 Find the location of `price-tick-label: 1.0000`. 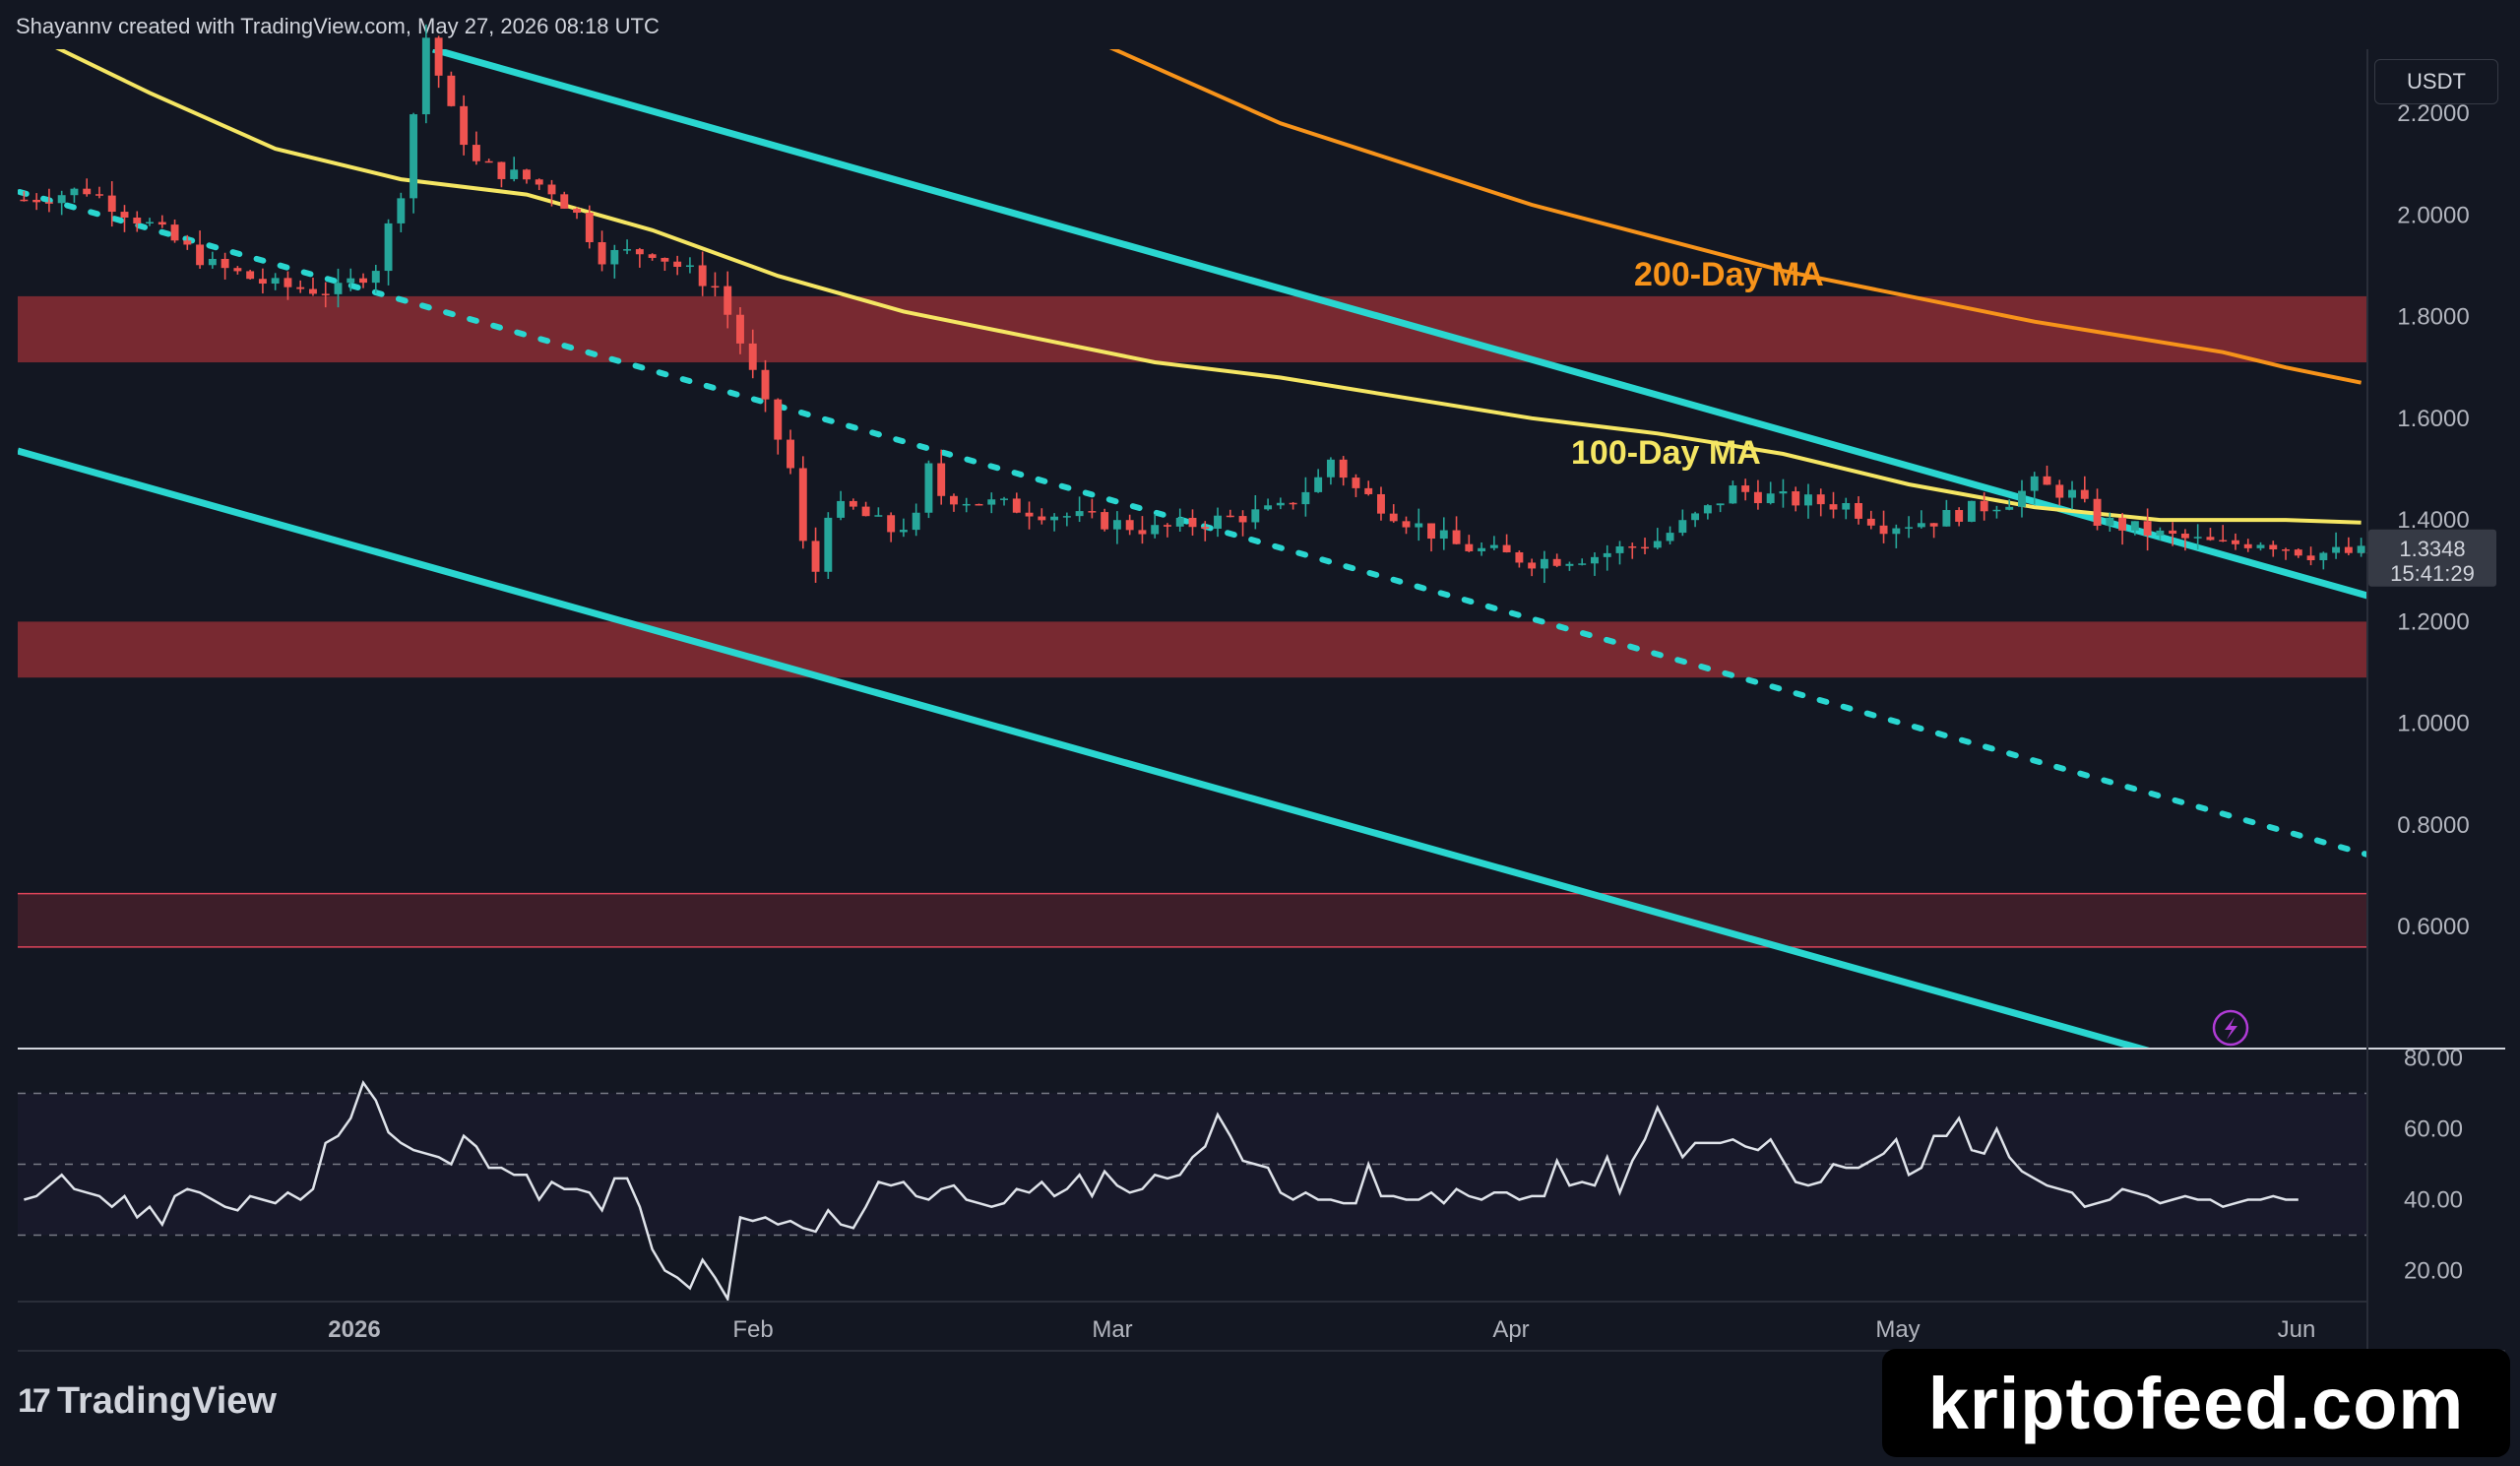

price-tick-label: 1.0000 is located at coordinates (2433, 724).